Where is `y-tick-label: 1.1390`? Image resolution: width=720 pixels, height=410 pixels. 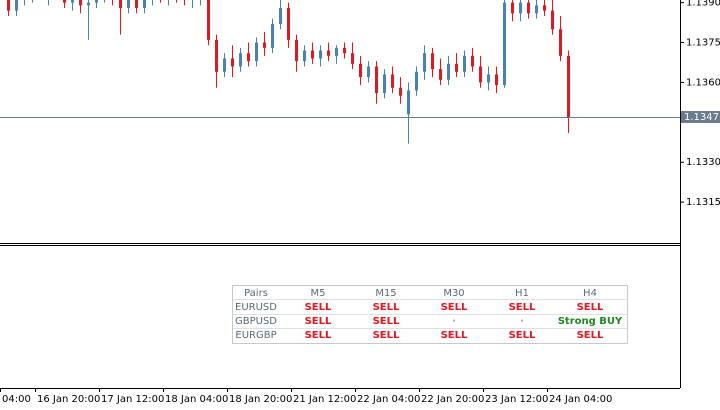 y-tick-label: 1.1390 is located at coordinates (703, 4).